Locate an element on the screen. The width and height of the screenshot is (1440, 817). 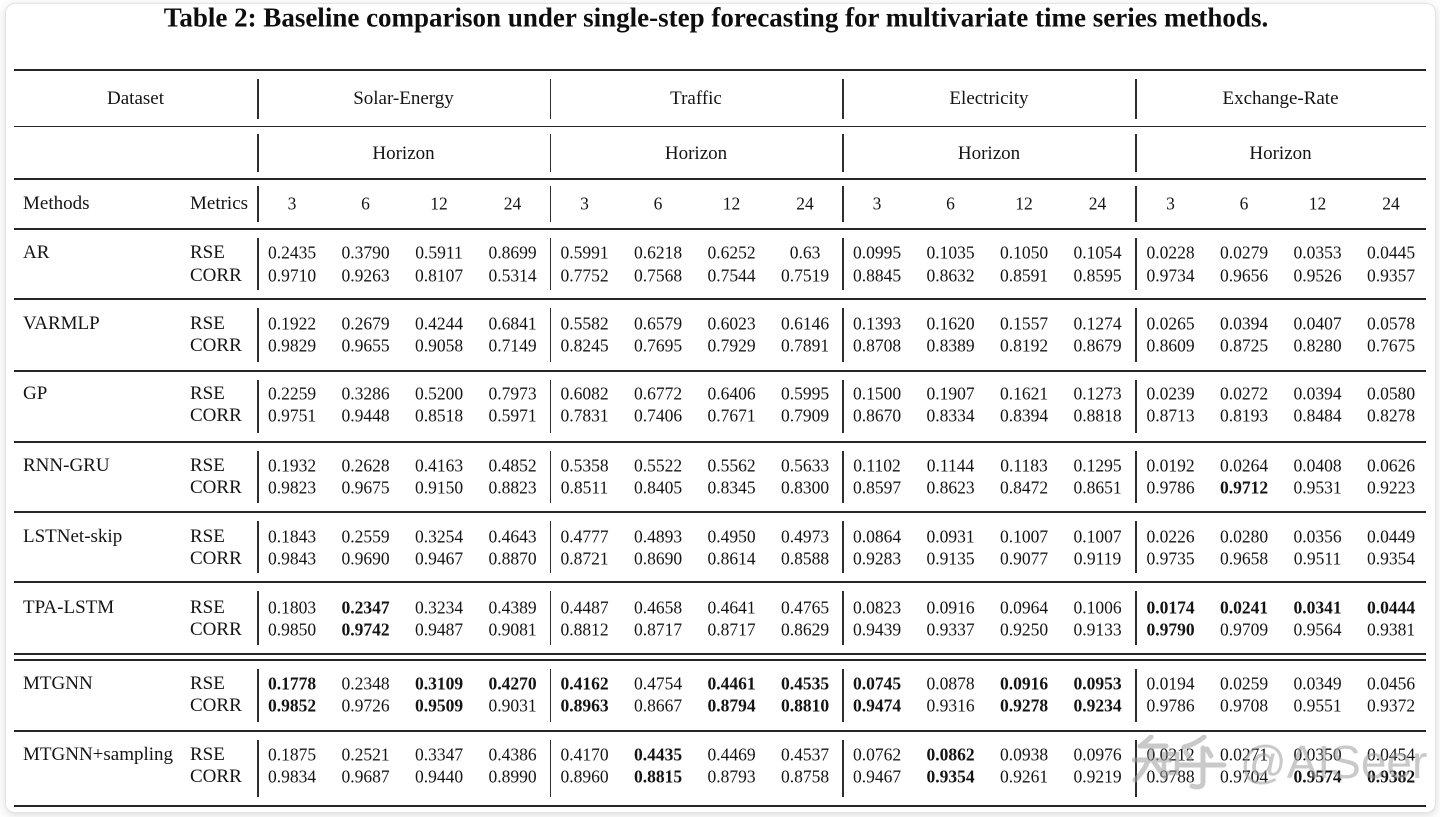
svg-text: @AISeer is located at coordinates (1333, 762).